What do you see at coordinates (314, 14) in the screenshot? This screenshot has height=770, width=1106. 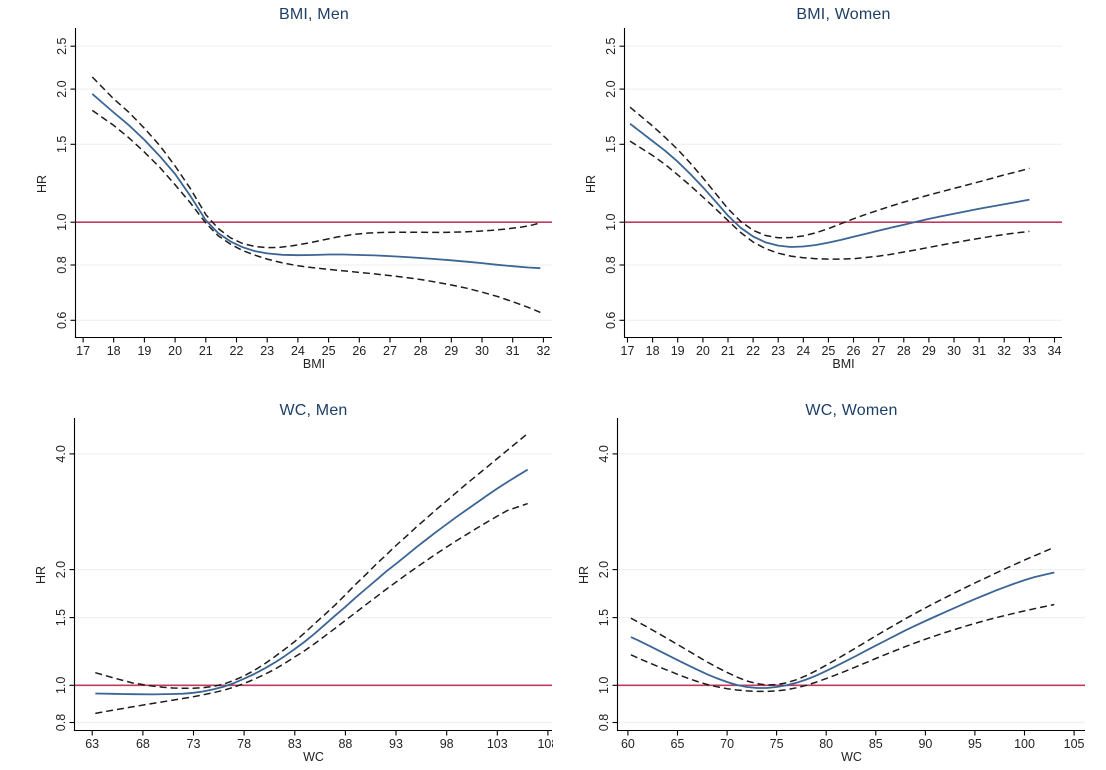 I see `chart-title: BMI, Men` at bounding box center [314, 14].